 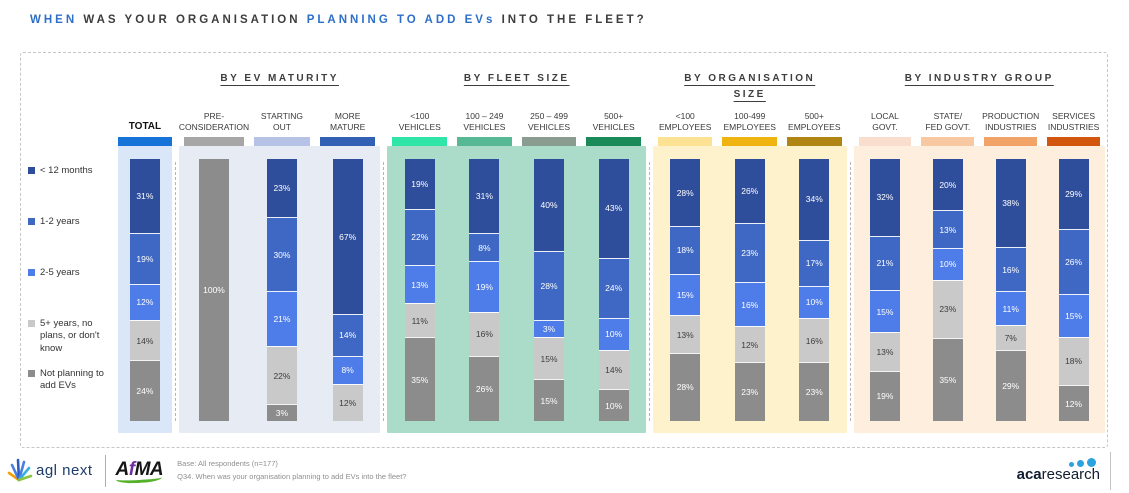 What do you see at coordinates (685, 250) in the screenshot?
I see `bar-segment: 18%` at bounding box center [685, 250].